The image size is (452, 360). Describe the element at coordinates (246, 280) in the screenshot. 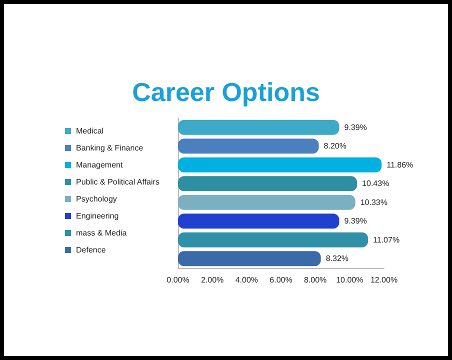

I see `x-tick-label: 4.00%` at that location.